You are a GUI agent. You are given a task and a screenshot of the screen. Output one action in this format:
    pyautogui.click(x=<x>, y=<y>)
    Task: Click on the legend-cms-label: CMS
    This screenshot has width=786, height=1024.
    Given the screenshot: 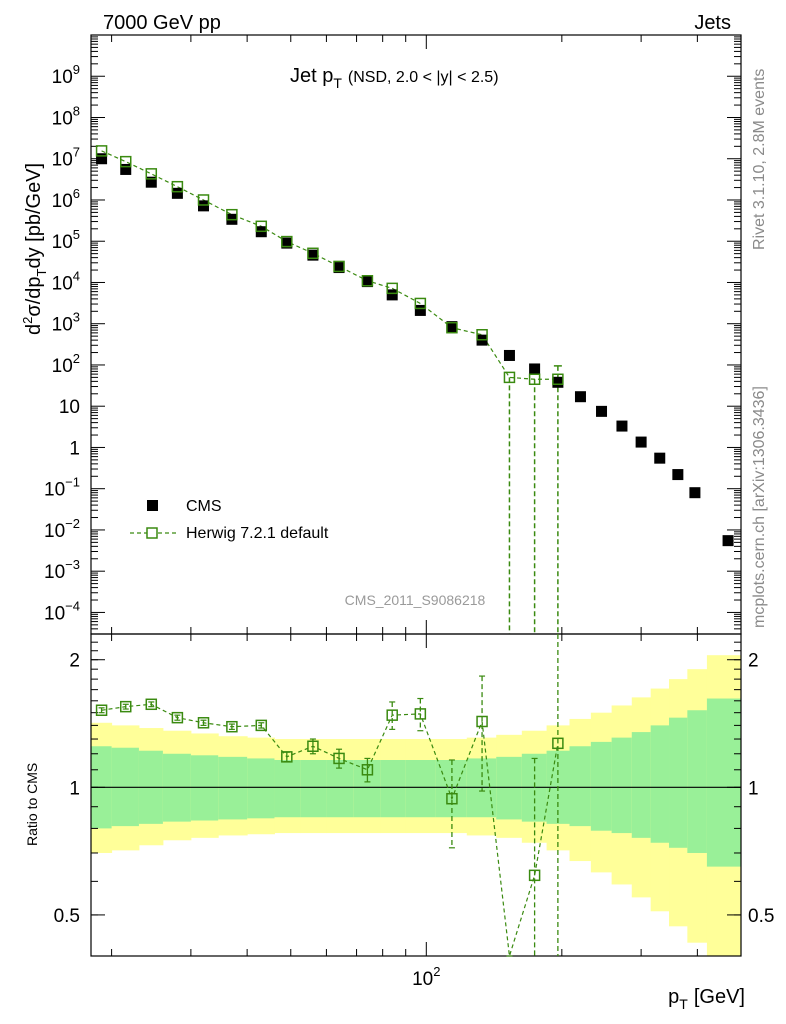 What is the action you would take?
    pyautogui.click(x=204, y=506)
    